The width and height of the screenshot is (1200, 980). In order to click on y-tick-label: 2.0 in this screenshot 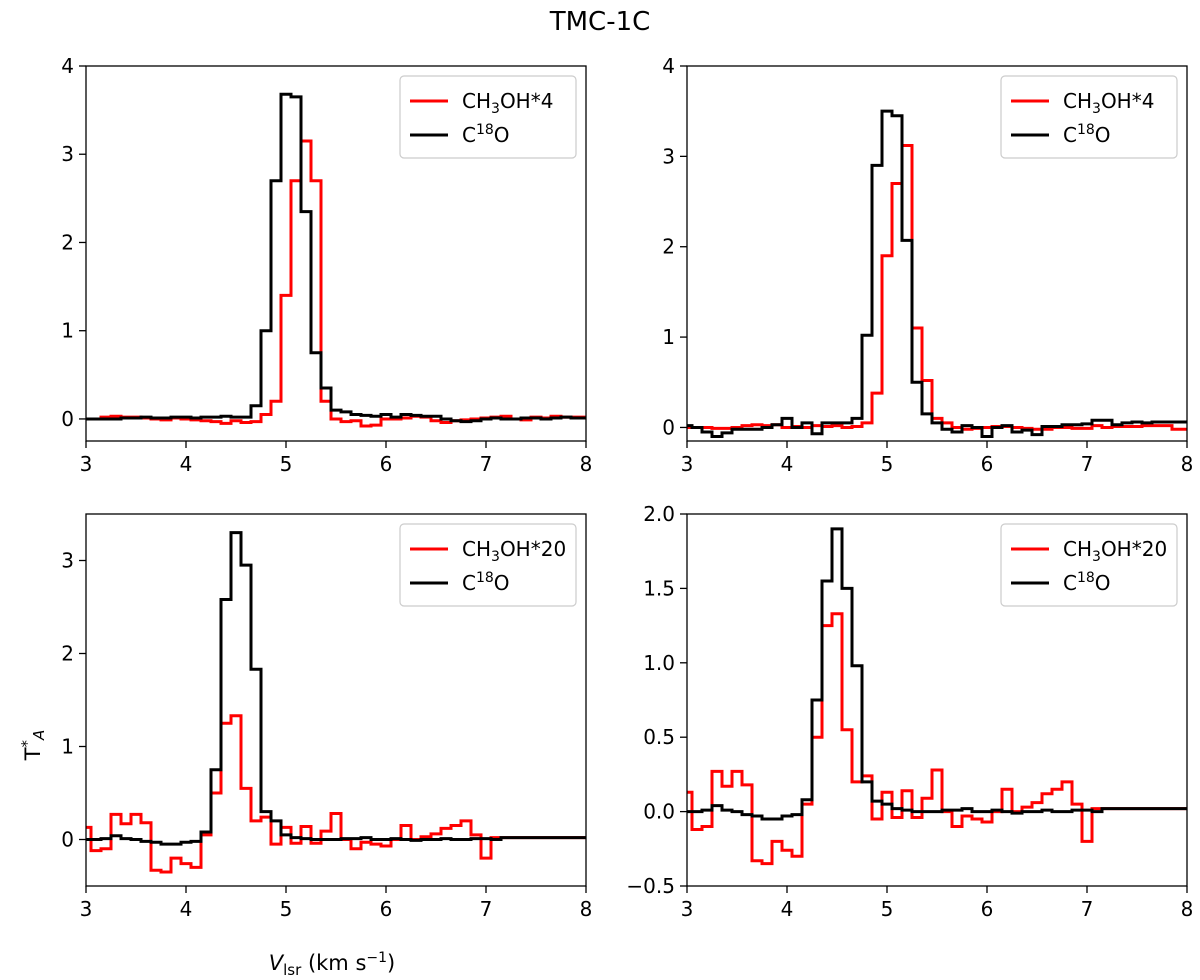, I will do `click(659, 514)`.